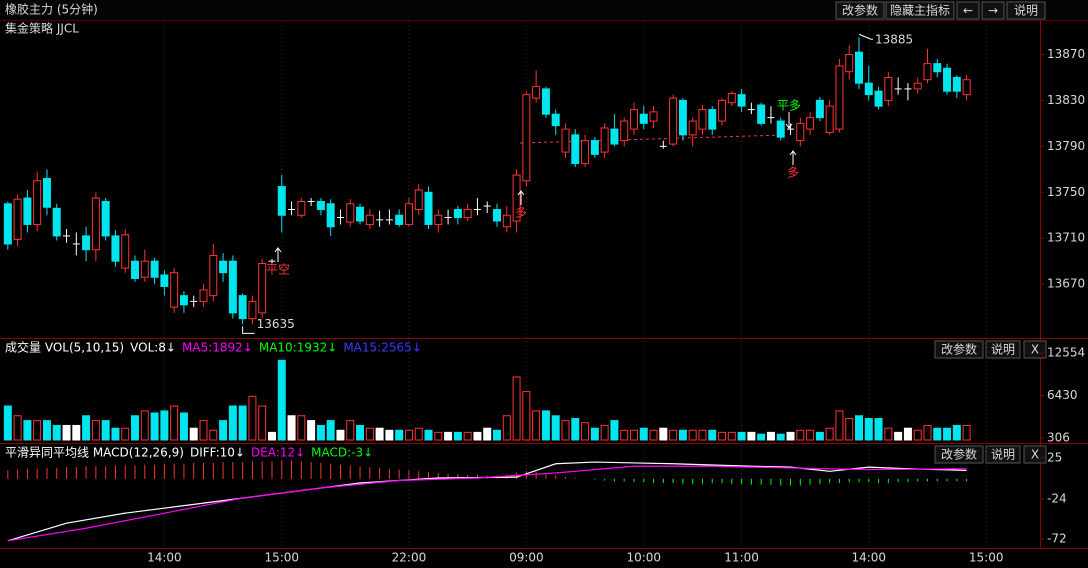  I want to click on min-label: 13635, so click(276, 324).